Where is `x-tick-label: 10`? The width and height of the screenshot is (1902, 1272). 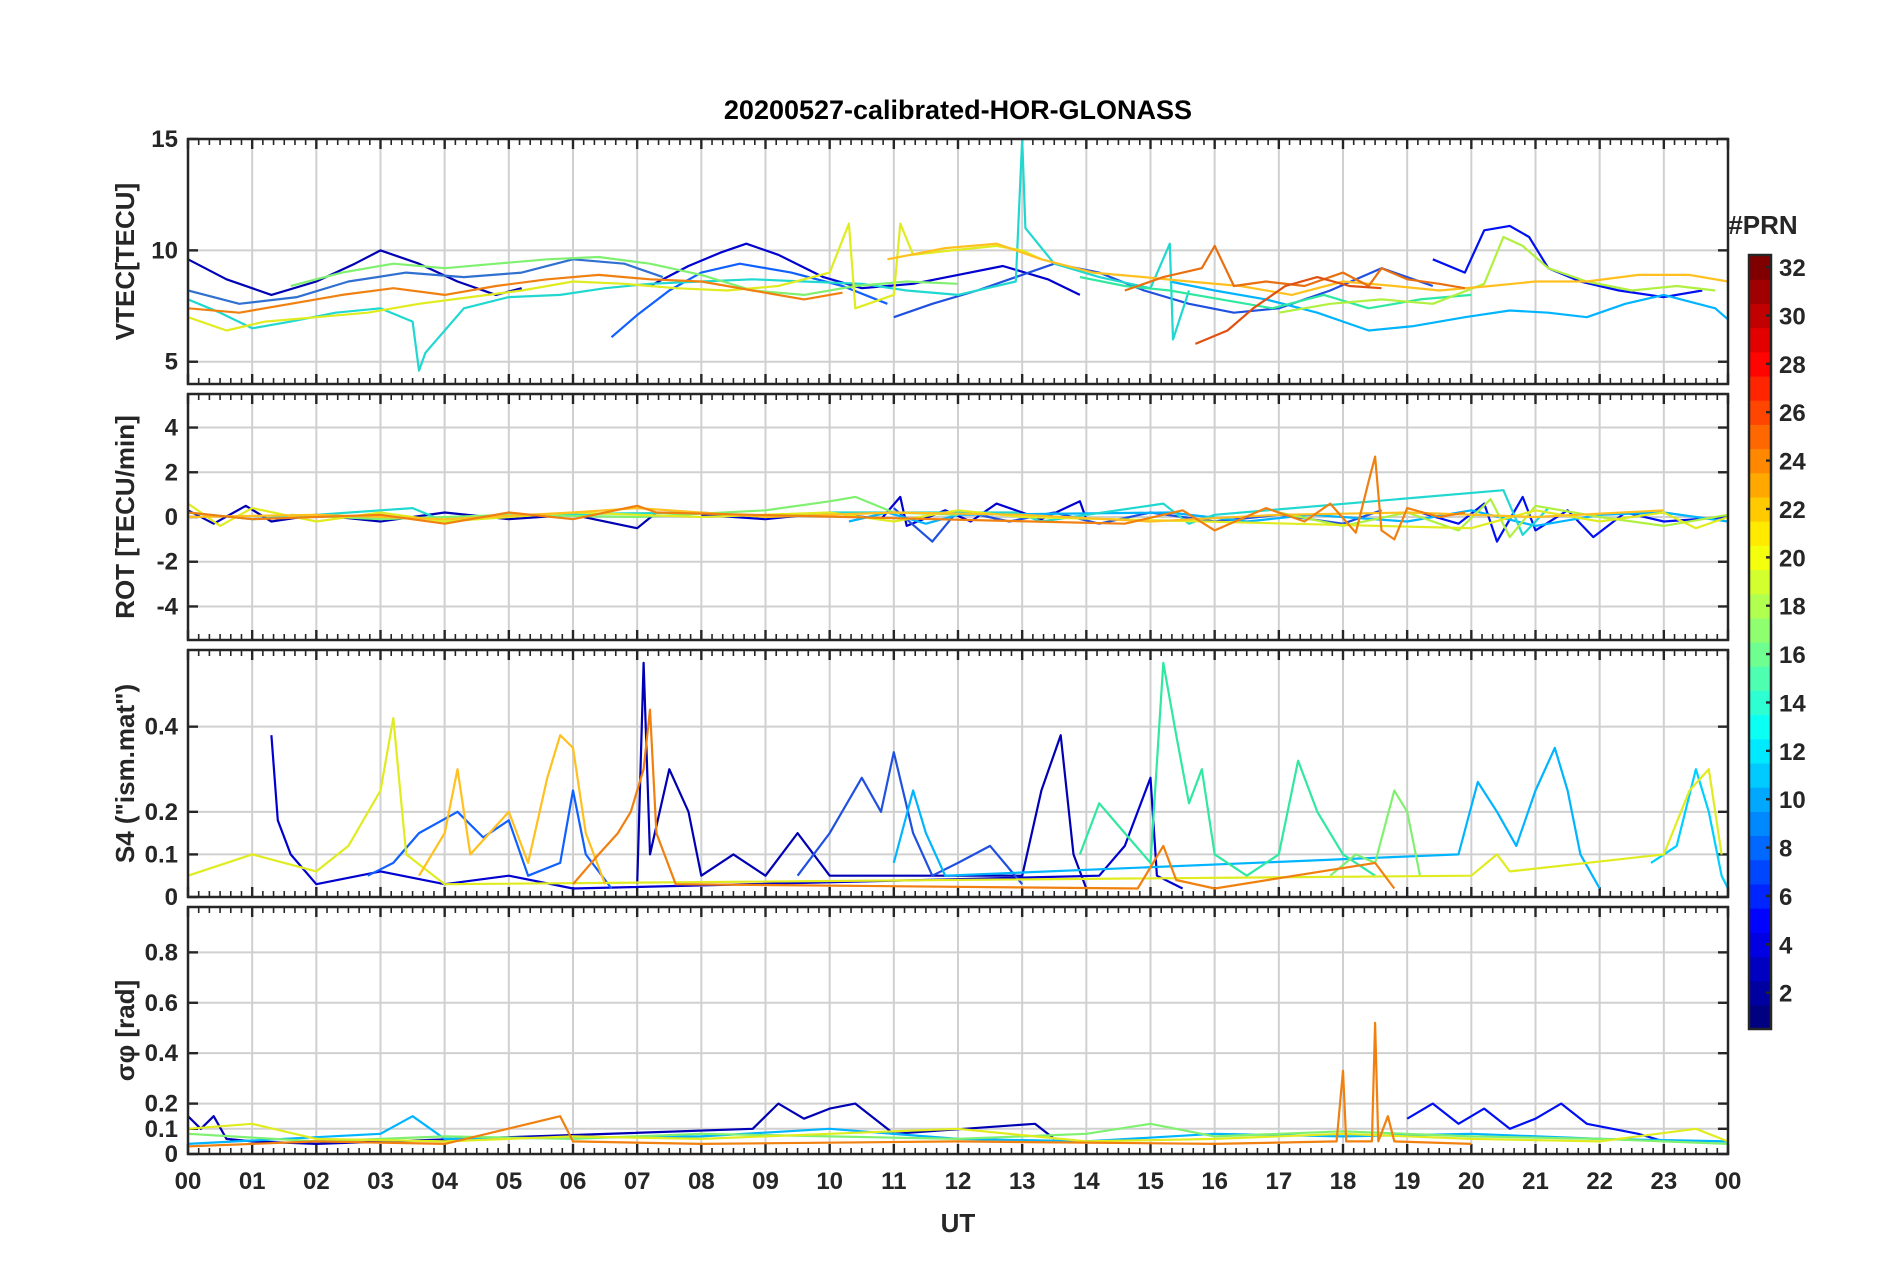
x-tick-label: 10 is located at coordinates (829, 1181).